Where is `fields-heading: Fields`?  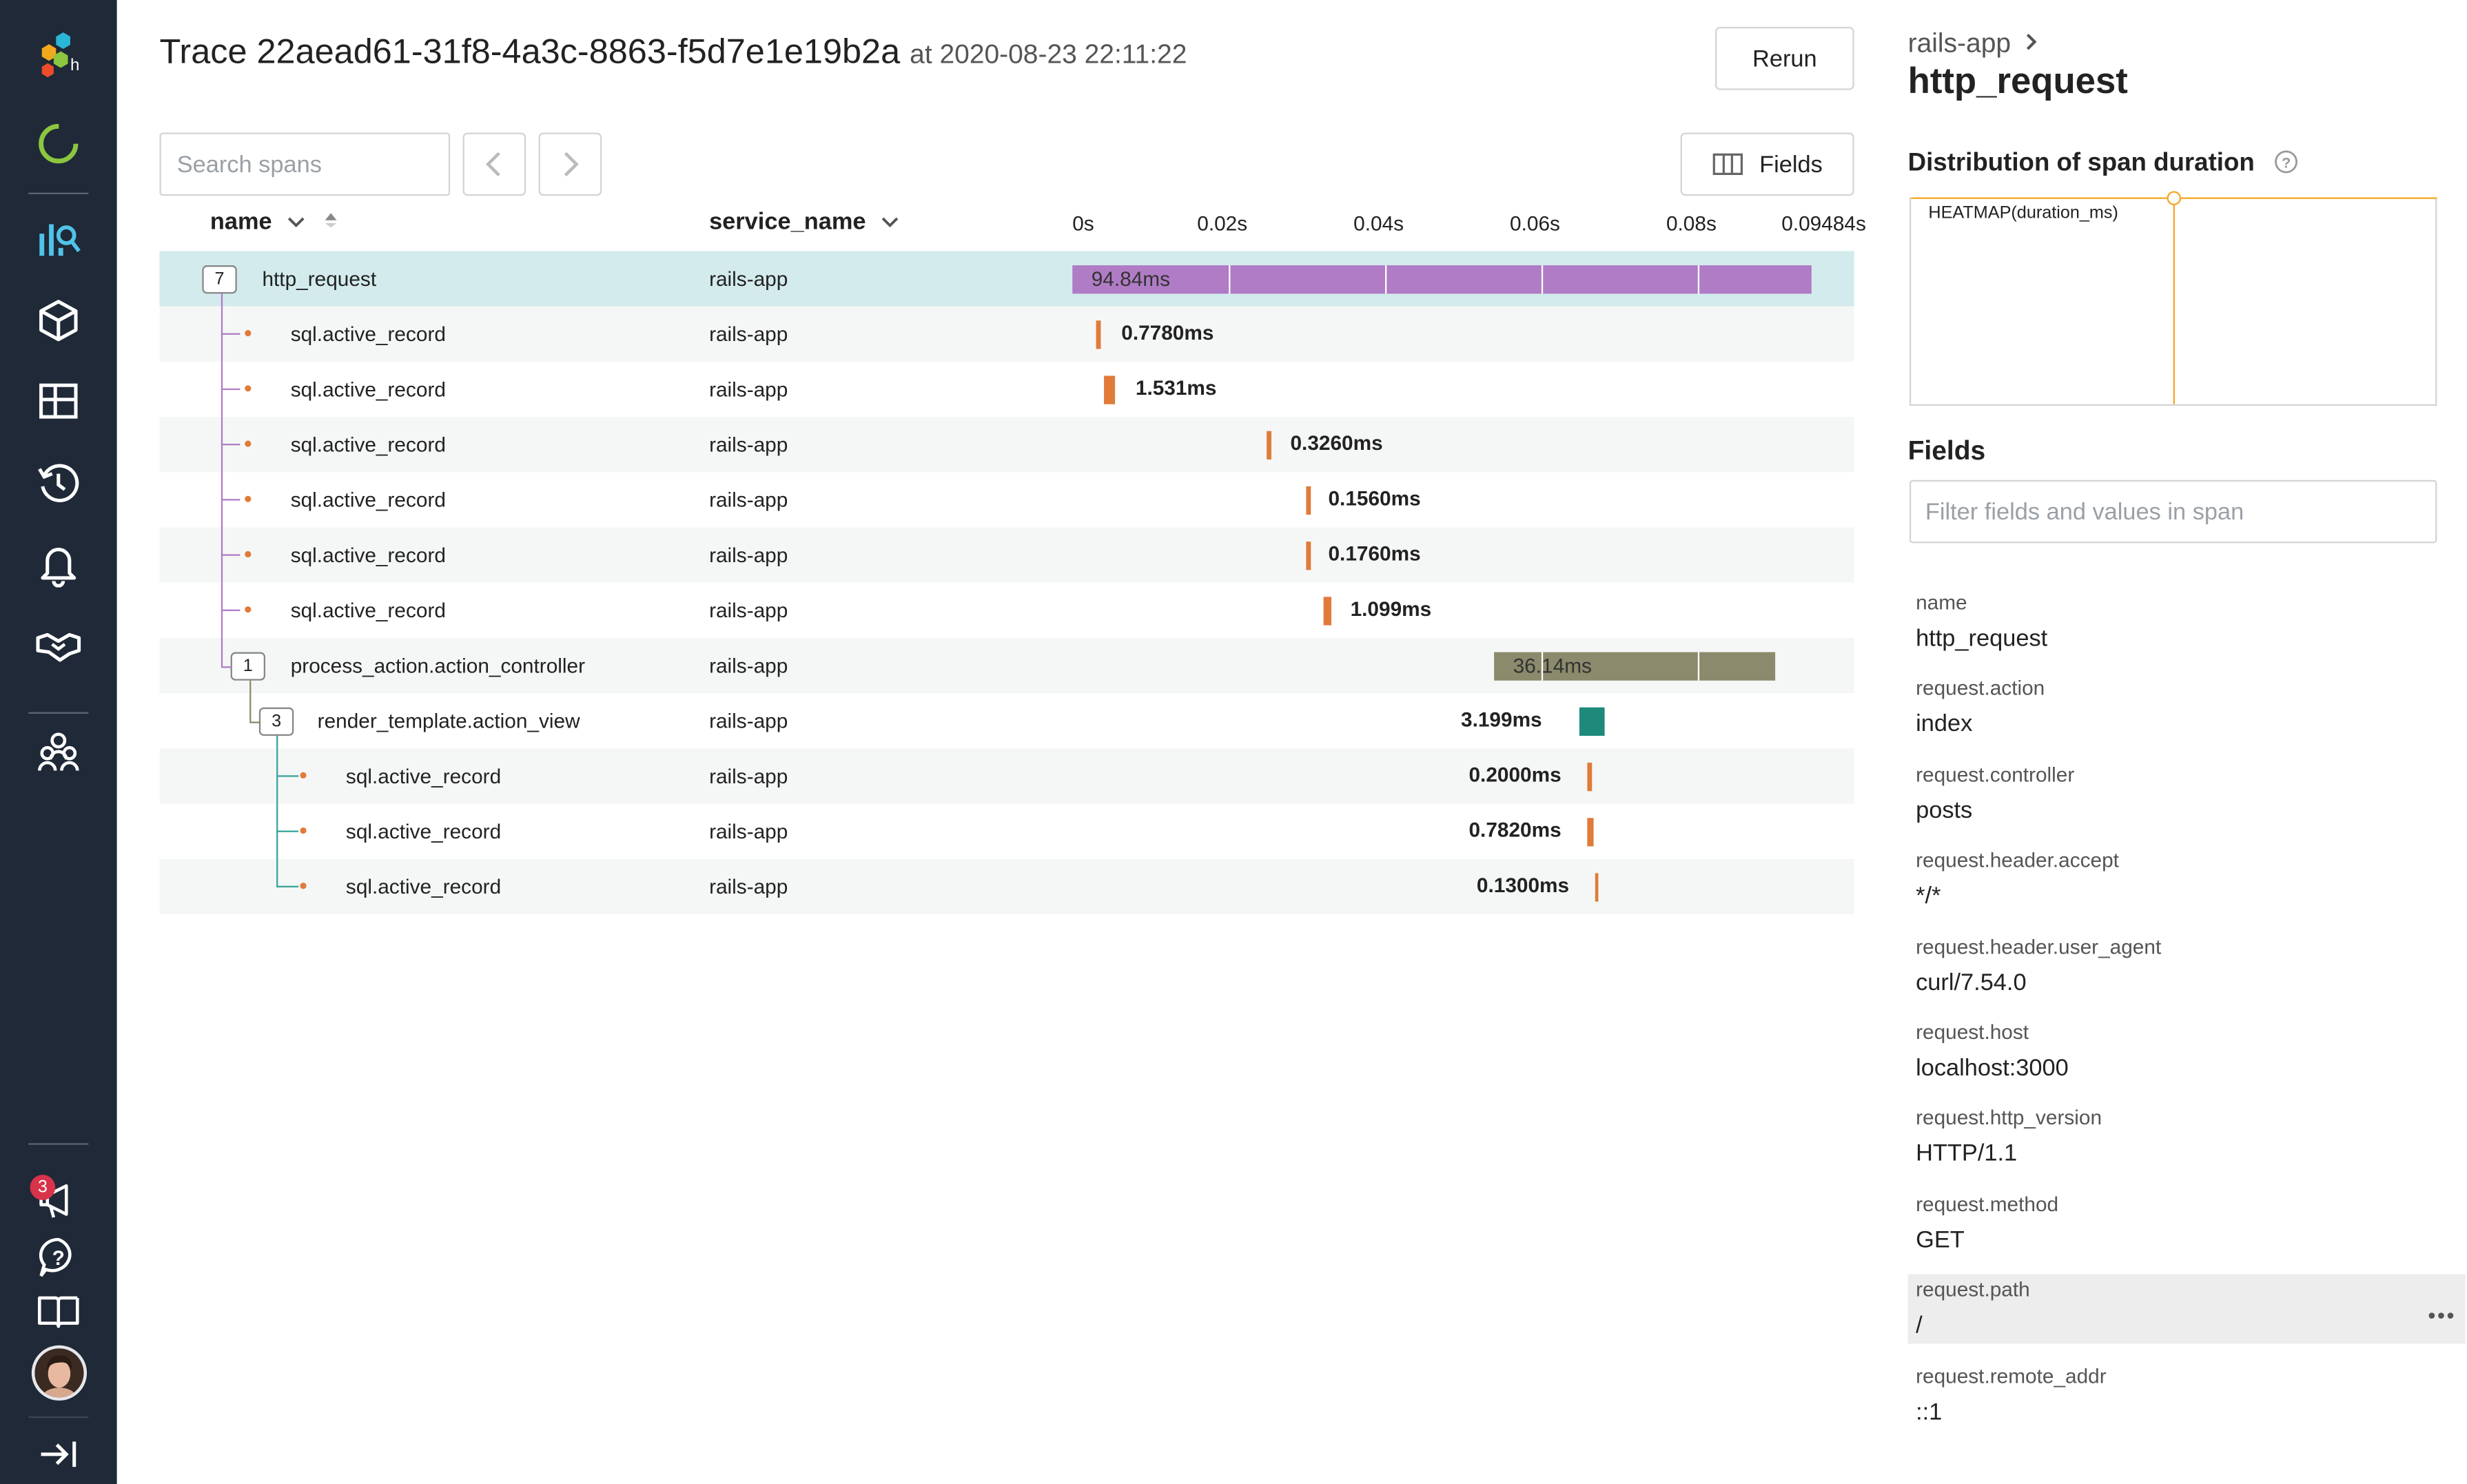 fields-heading: Fields is located at coordinates (1946, 450).